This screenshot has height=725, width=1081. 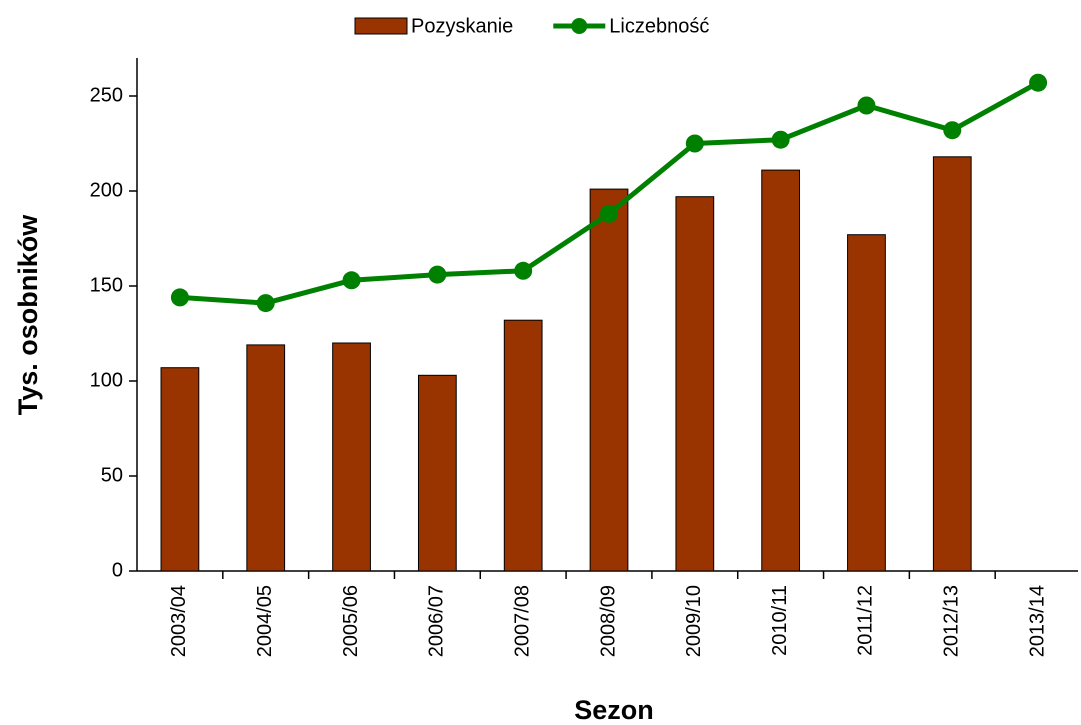 I want to click on y-tick-label: 150, so click(x=106, y=285).